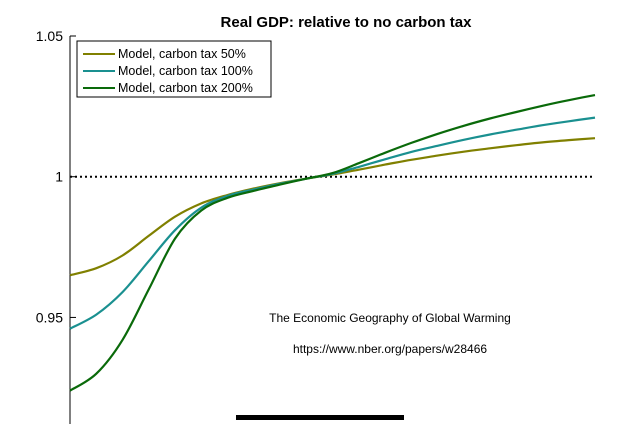  What do you see at coordinates (320, 417) in the screenshot?
I see `home-indicator-bar` at bounding box center [320, 417].